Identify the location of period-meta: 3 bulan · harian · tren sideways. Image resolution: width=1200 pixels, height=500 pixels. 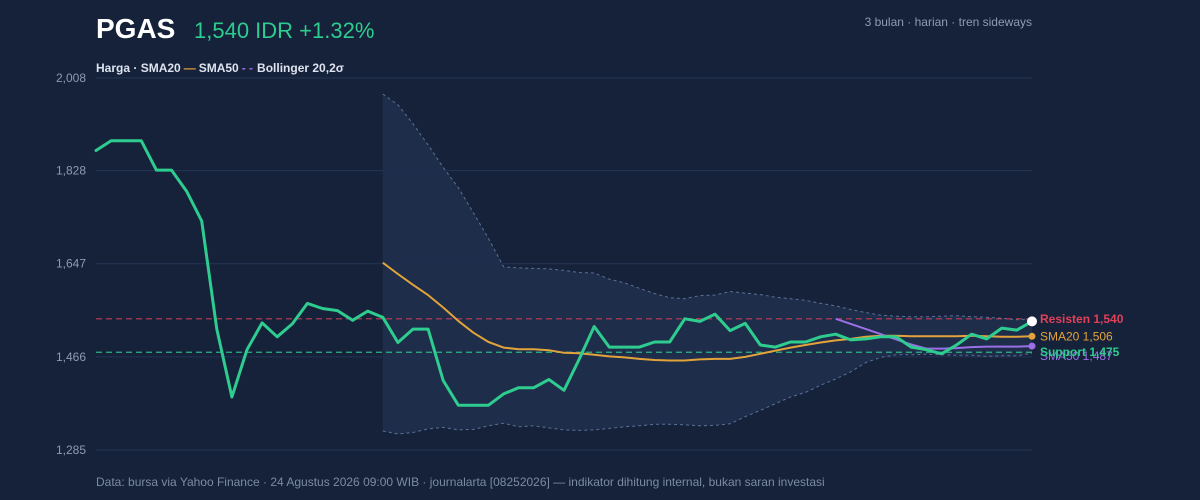
(948, 22).